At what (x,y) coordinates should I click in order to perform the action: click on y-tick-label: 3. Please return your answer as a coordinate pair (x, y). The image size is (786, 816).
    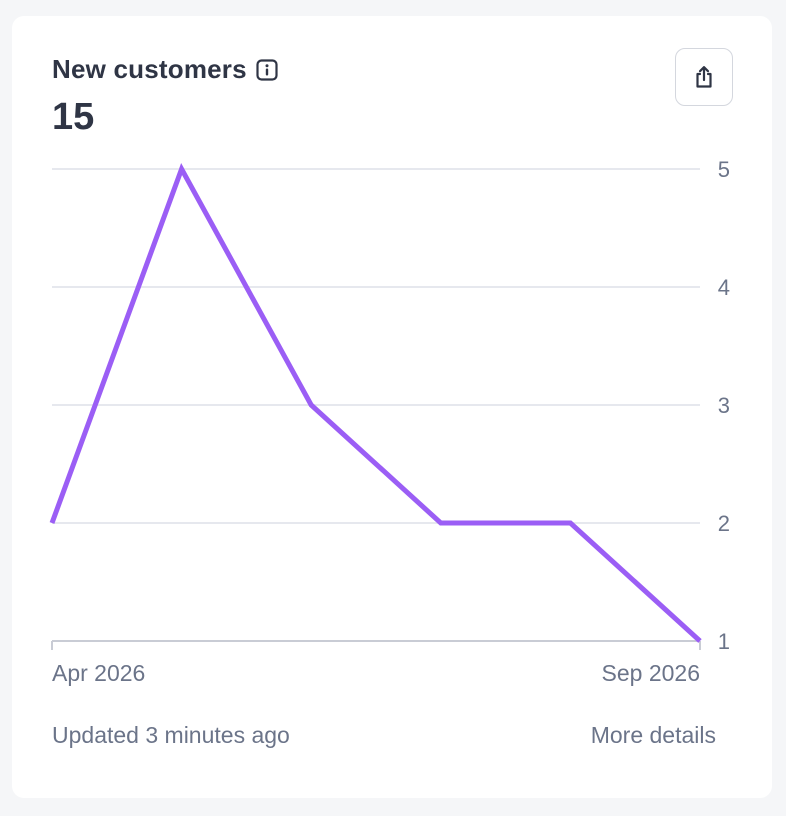
    Looking at the image, I should click on (724, 405).